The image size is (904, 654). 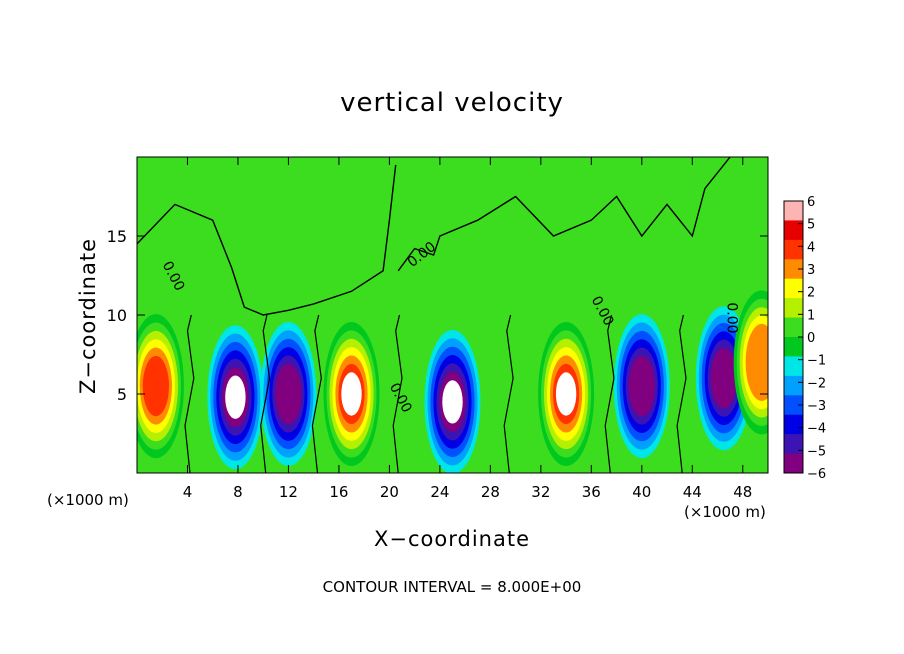 What do you see at coordinates (811, 247) in the screenshot?
I see `colorbar-tick-label: 4` at bounding box center [811, 247].